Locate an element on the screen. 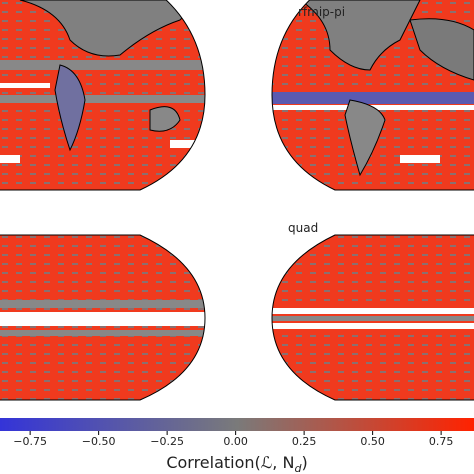 The width and height of the screenshot is (474, 474). map-panel is located at coordinates (373, 317).